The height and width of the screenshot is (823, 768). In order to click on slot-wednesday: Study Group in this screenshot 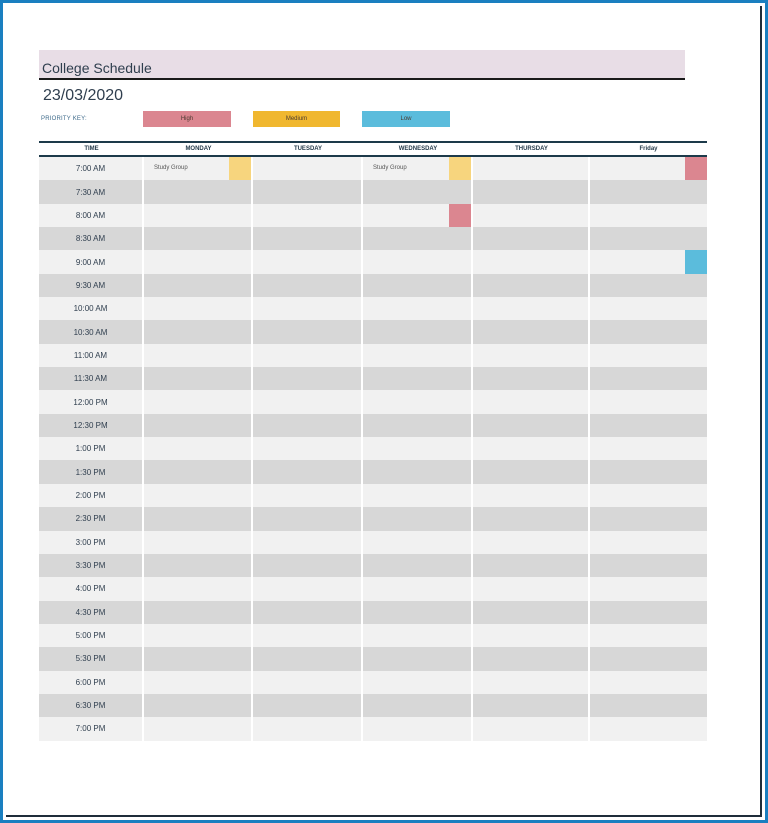, I will do `click(418, 169)`.